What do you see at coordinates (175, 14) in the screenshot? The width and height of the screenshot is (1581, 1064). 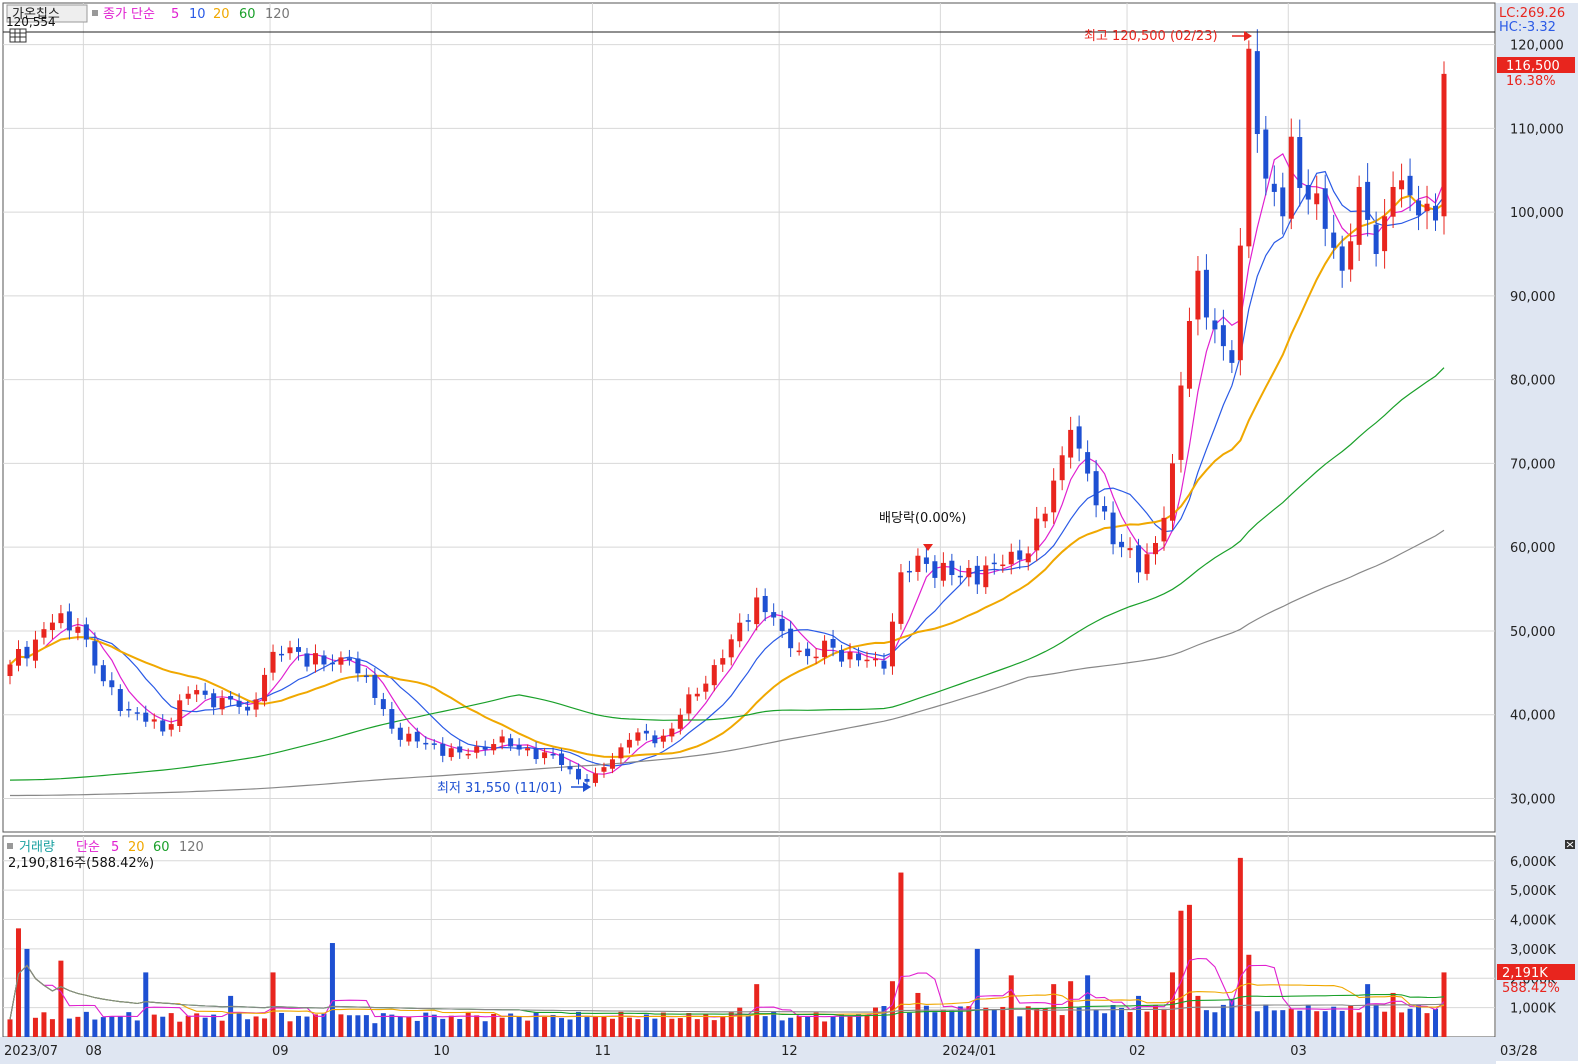 I see `legend-ma5: 5` at bounding box center [175, 14].